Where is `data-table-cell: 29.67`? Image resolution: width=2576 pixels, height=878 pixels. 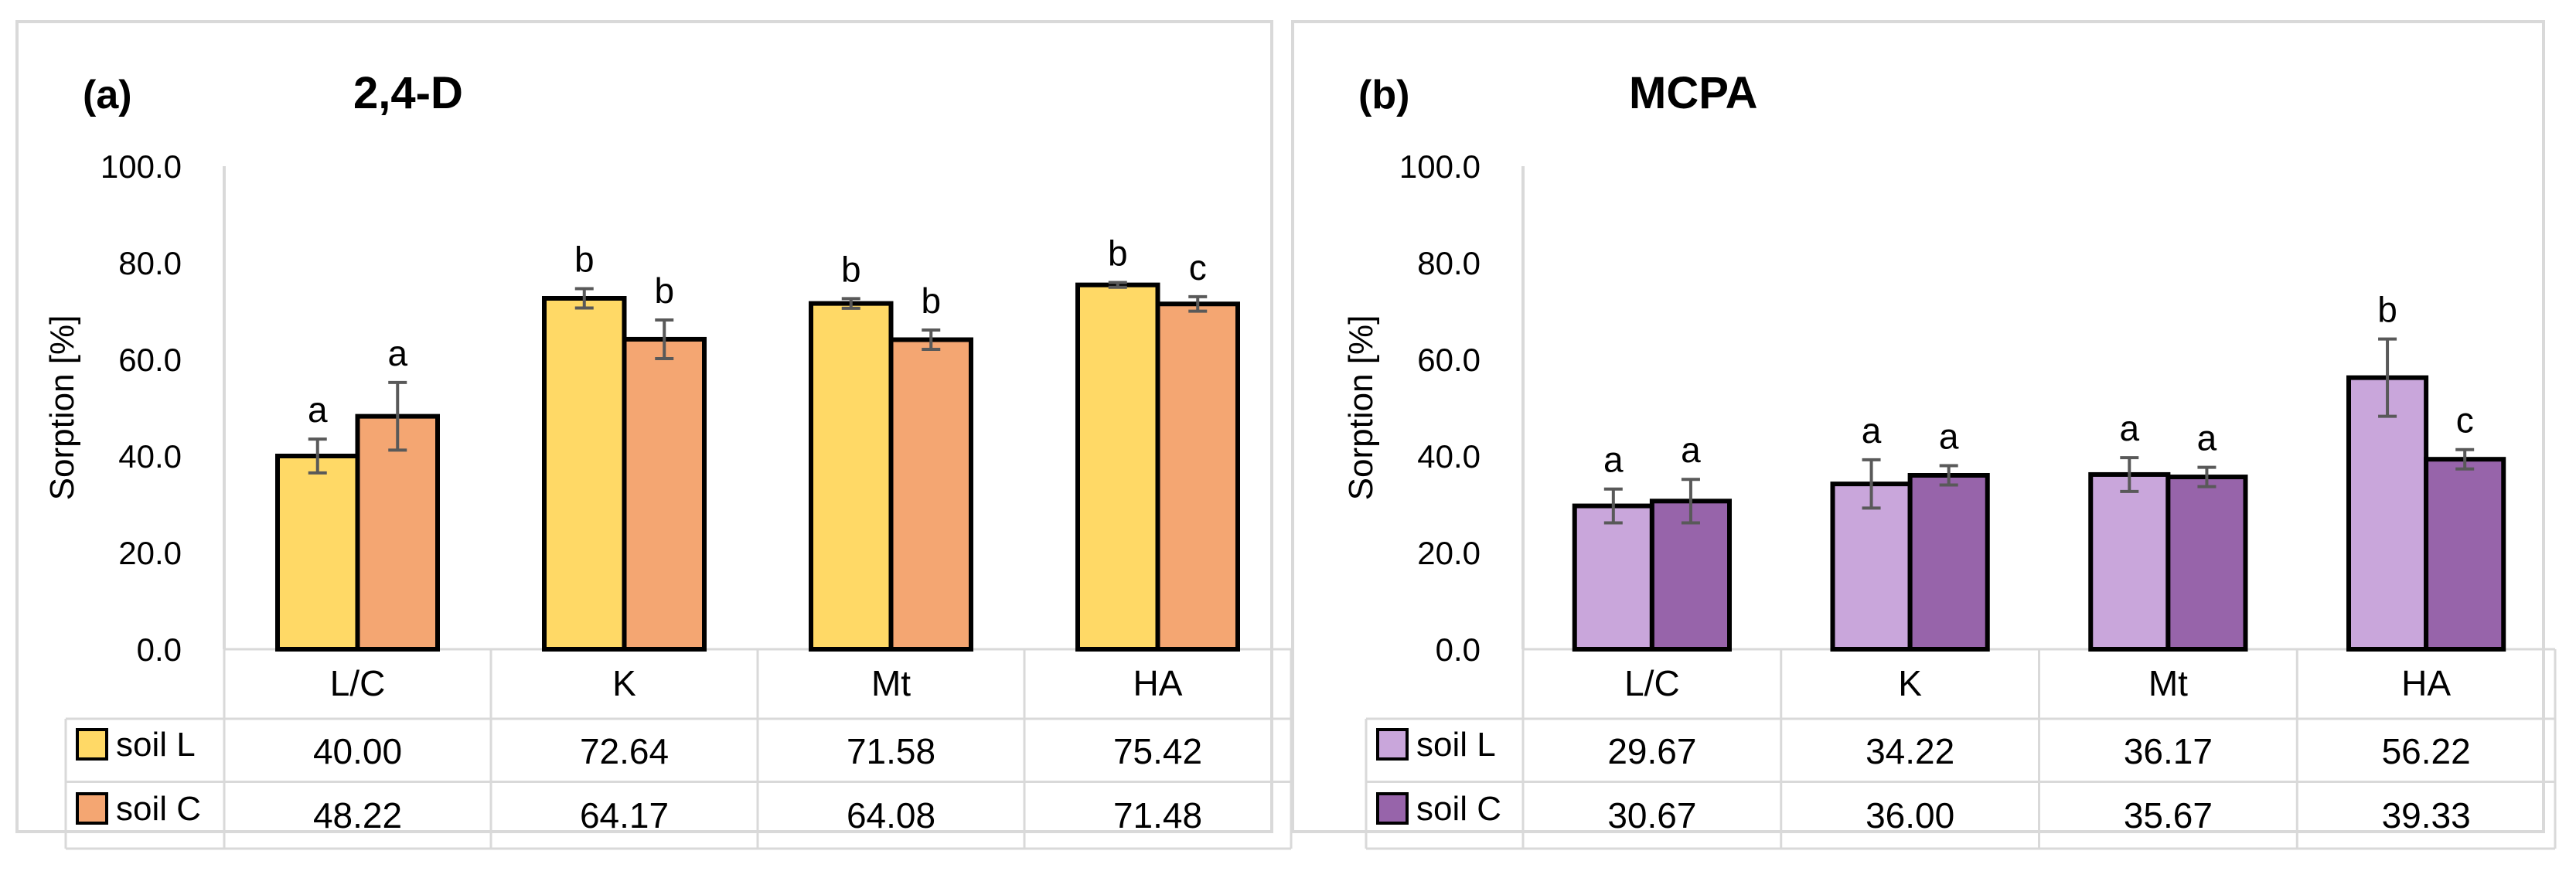
data-table-cell: 29.67 is located at coordinates (1651, 751).